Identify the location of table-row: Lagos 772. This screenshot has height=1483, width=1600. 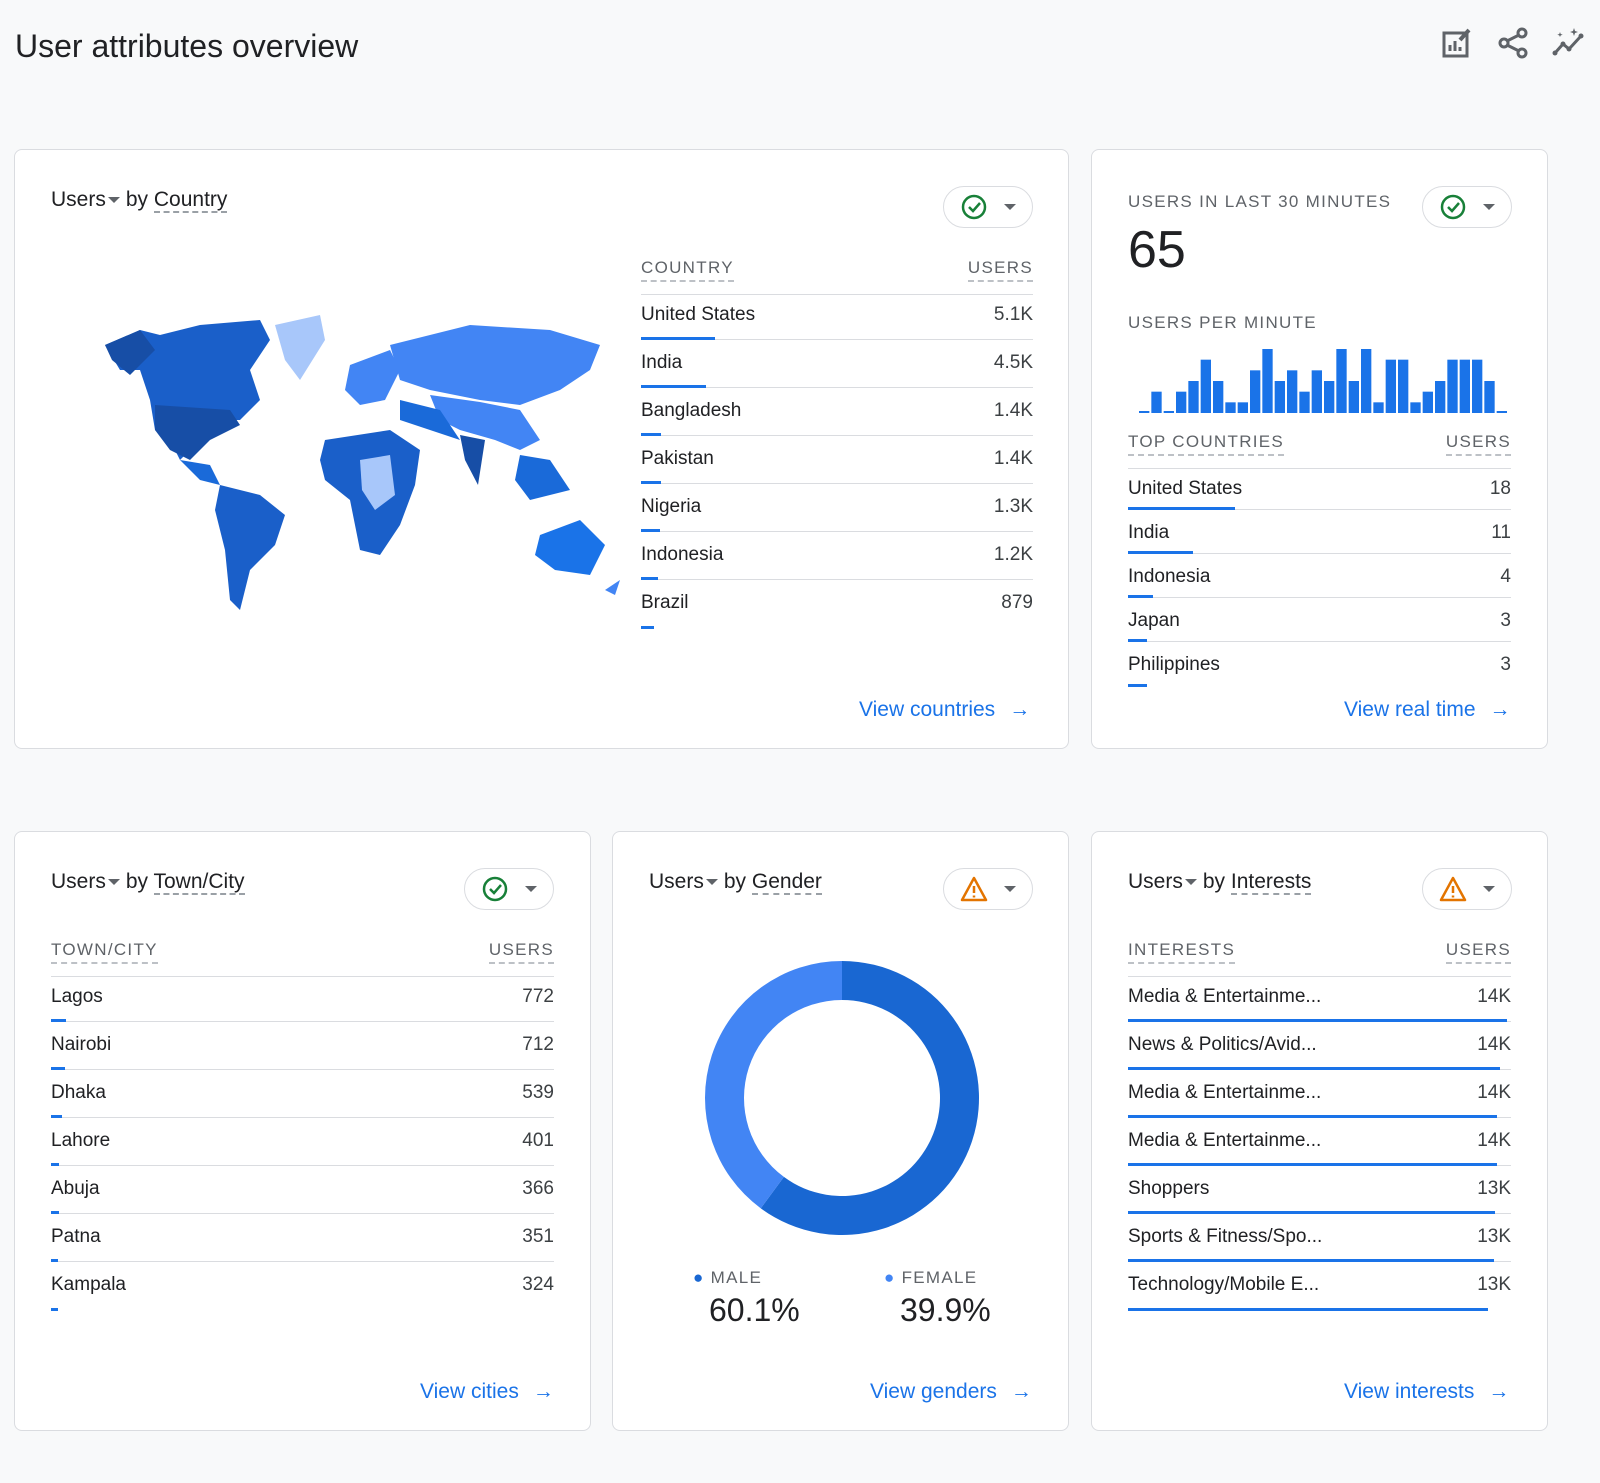
(302, 998).